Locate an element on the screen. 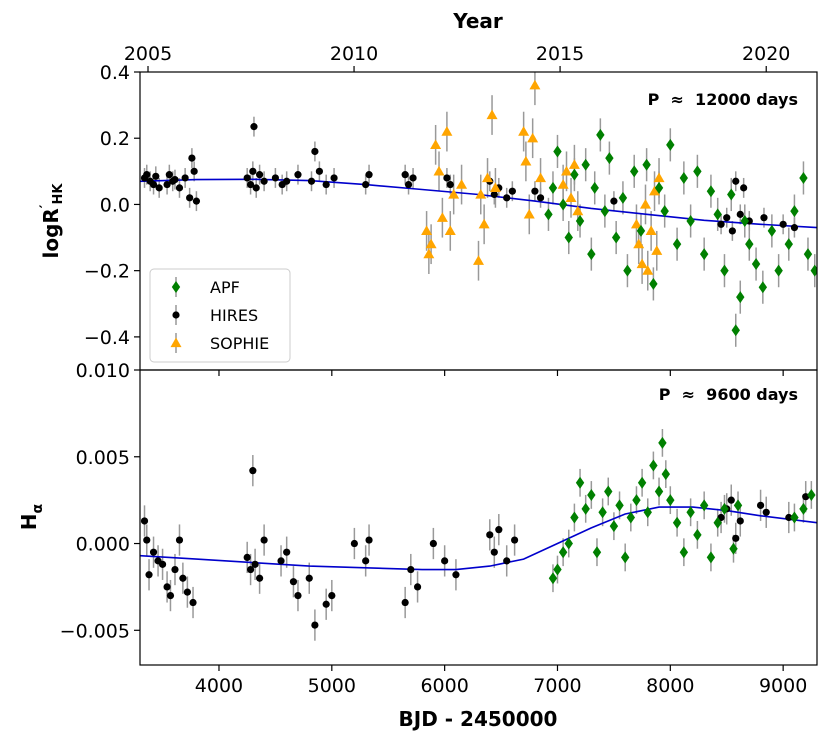 The image size is (830, 744). year-tick-label: 2015 is located at coordinates (560, 54).